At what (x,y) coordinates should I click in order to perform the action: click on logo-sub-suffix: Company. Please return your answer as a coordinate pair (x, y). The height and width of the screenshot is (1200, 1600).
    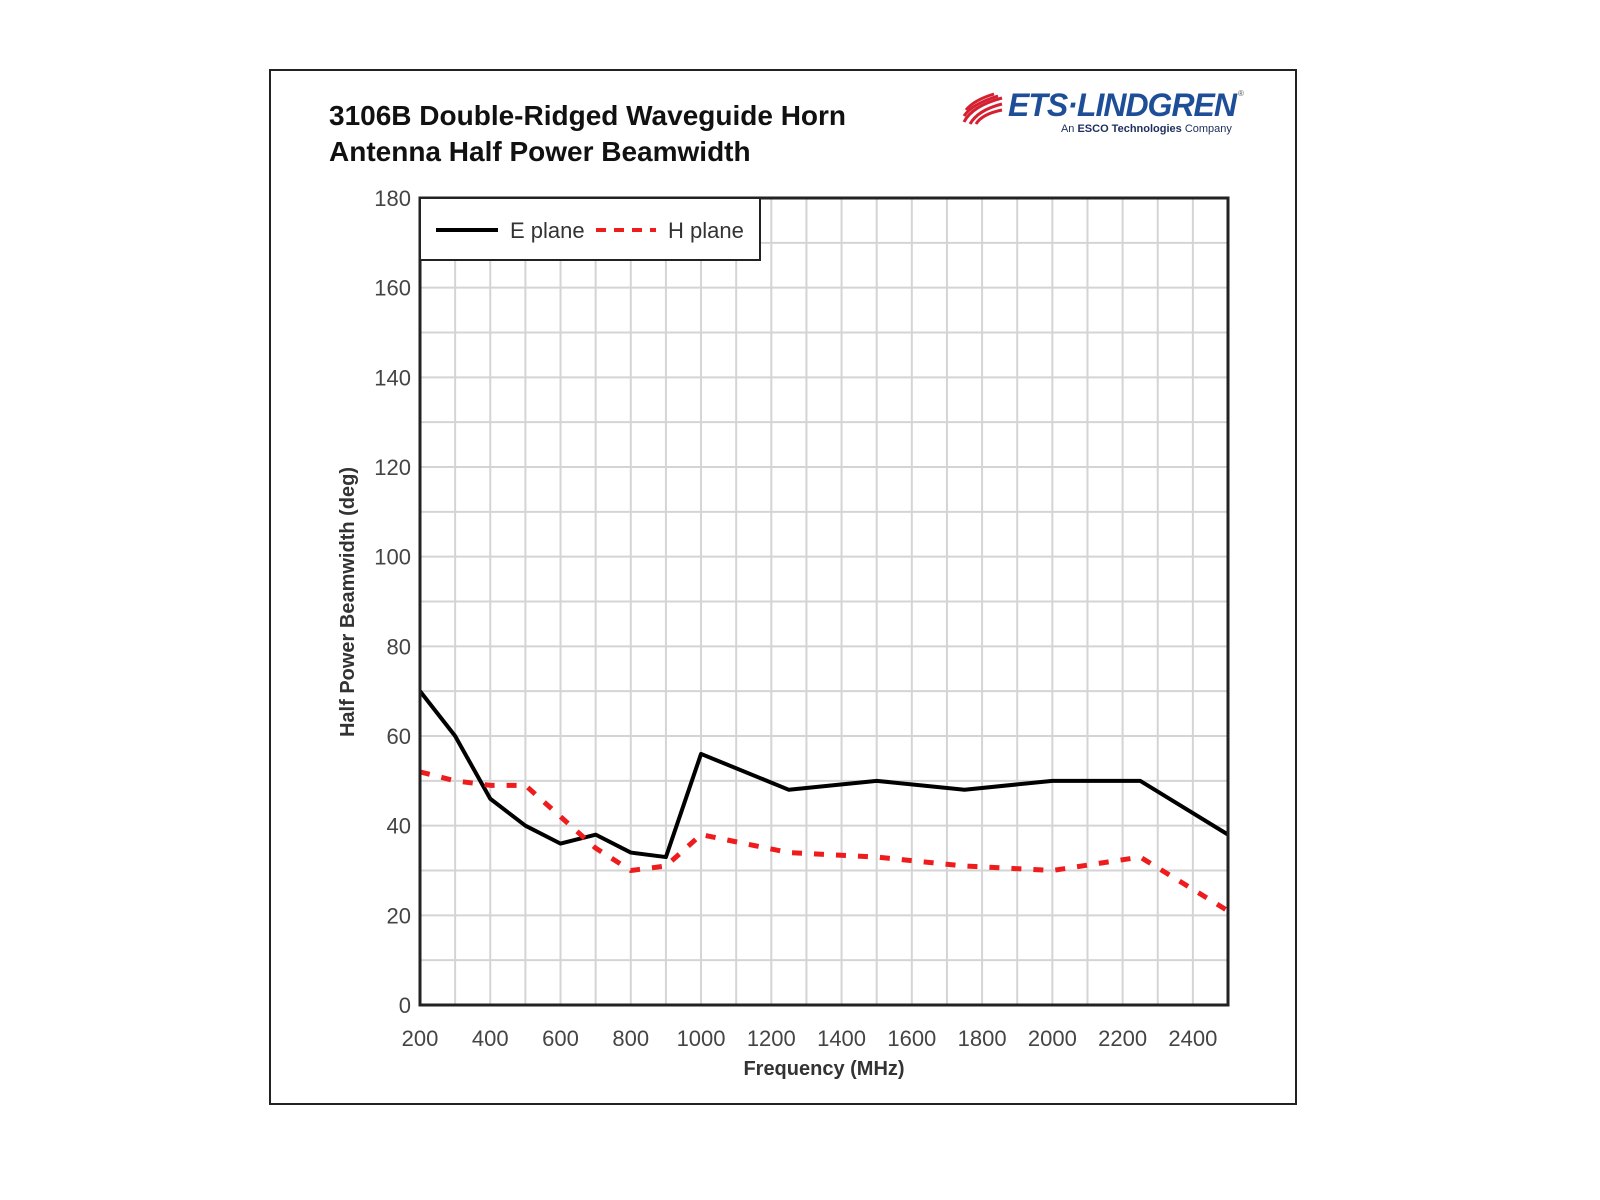
    Looking at the image, I should click on (1206, 129).